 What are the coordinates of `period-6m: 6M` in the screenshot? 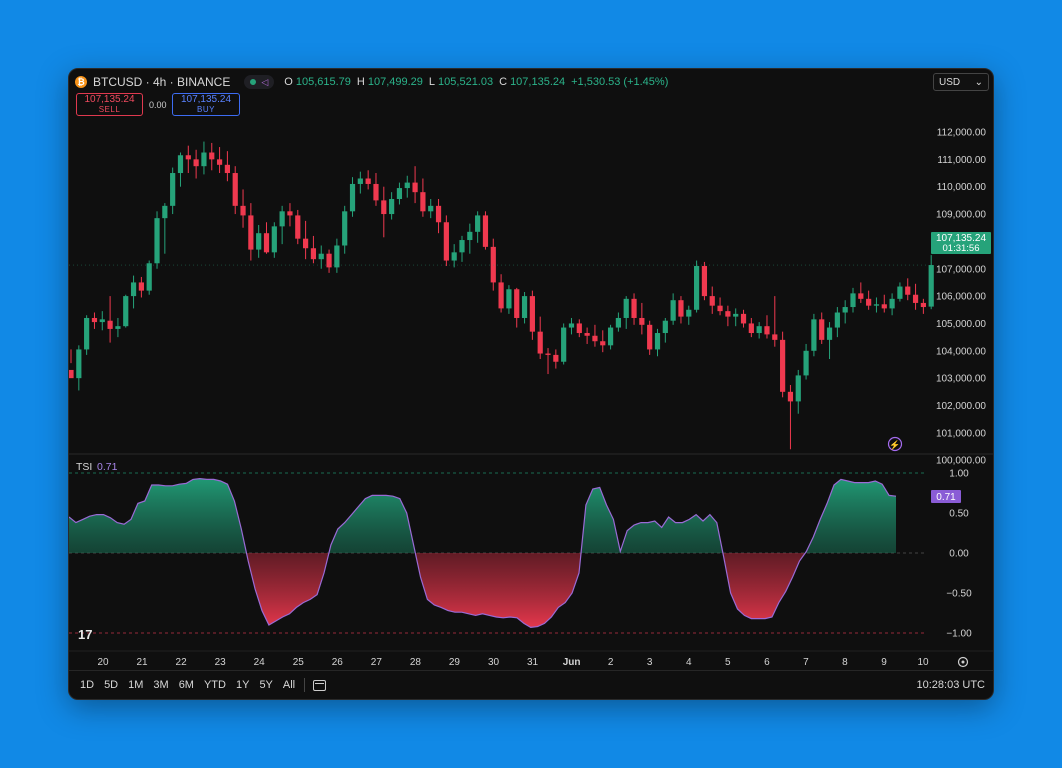 It's located at (186, 685).